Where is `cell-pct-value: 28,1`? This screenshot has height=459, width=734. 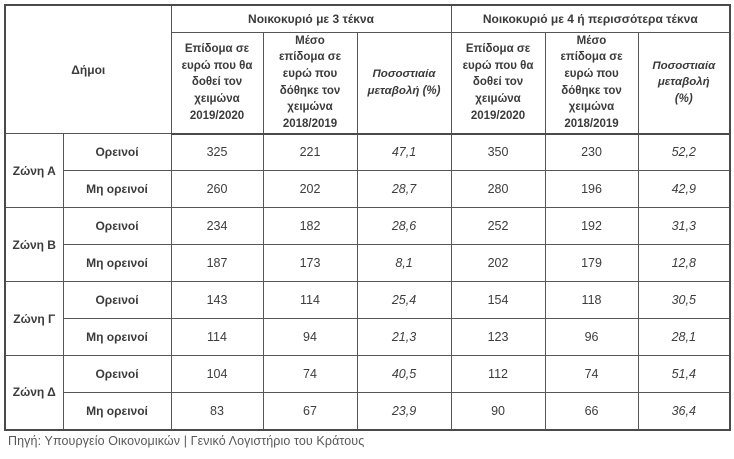 cell-pct-value: 28,1 is located at coordinates (684, 337).